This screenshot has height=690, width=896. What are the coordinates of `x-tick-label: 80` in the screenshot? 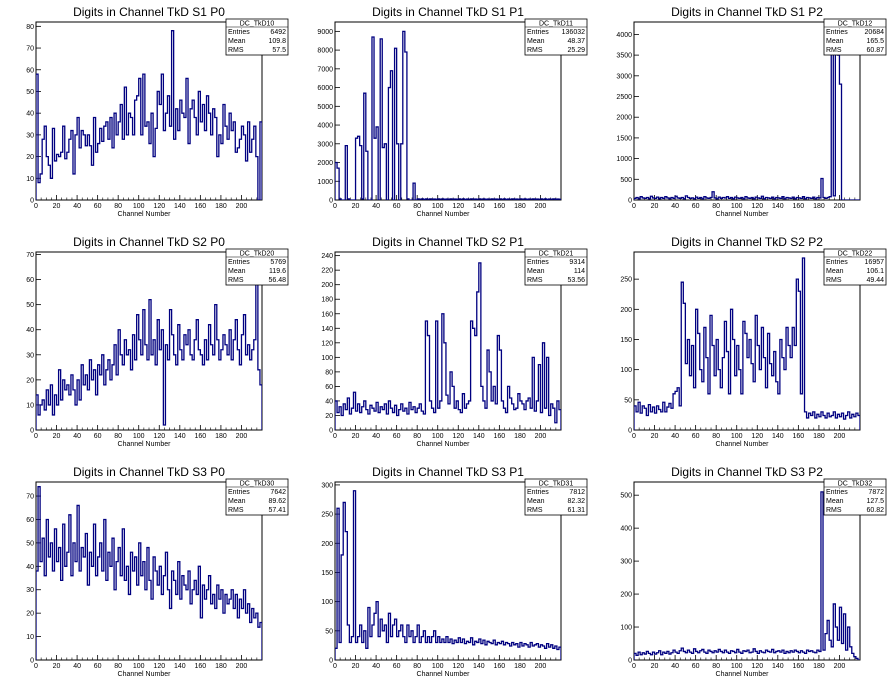 It's located at (417, 436).